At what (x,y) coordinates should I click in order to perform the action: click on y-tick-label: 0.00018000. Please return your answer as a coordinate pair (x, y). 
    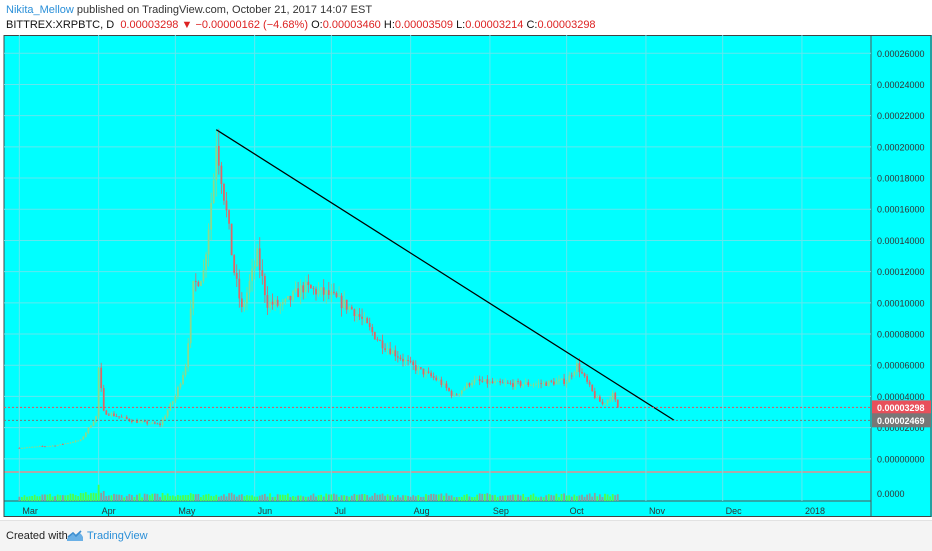
    Looking at the image, I should click on (901, 179).